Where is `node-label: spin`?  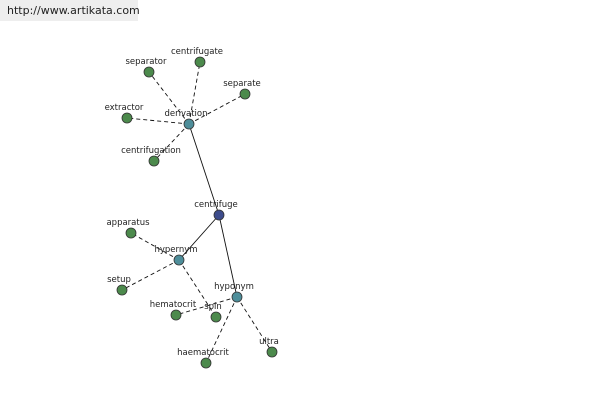
node-label: spin is located at coordinates (213, 307).